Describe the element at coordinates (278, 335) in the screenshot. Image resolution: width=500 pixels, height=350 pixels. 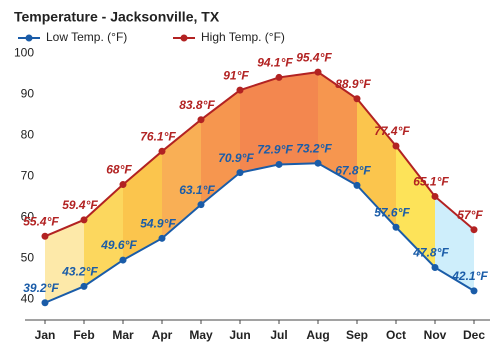
I see `x-tick-label: Jul` at that location.